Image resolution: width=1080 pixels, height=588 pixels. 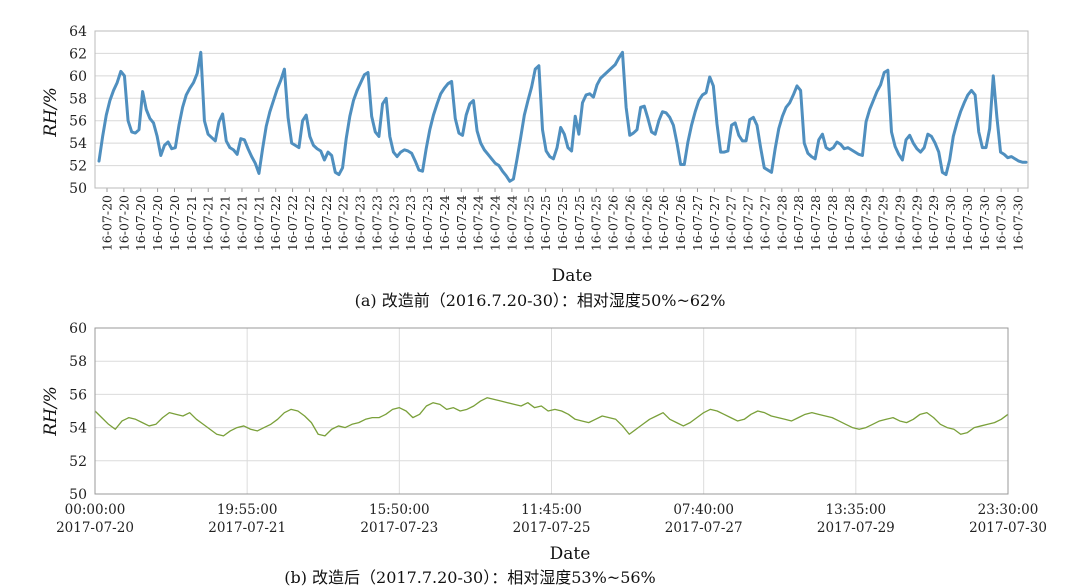 What do you see at coordinates (856, 528) in the screenshot?
I see `chart-b-x-tick-date: 2017-07-29` at bounding box center [856, 528].